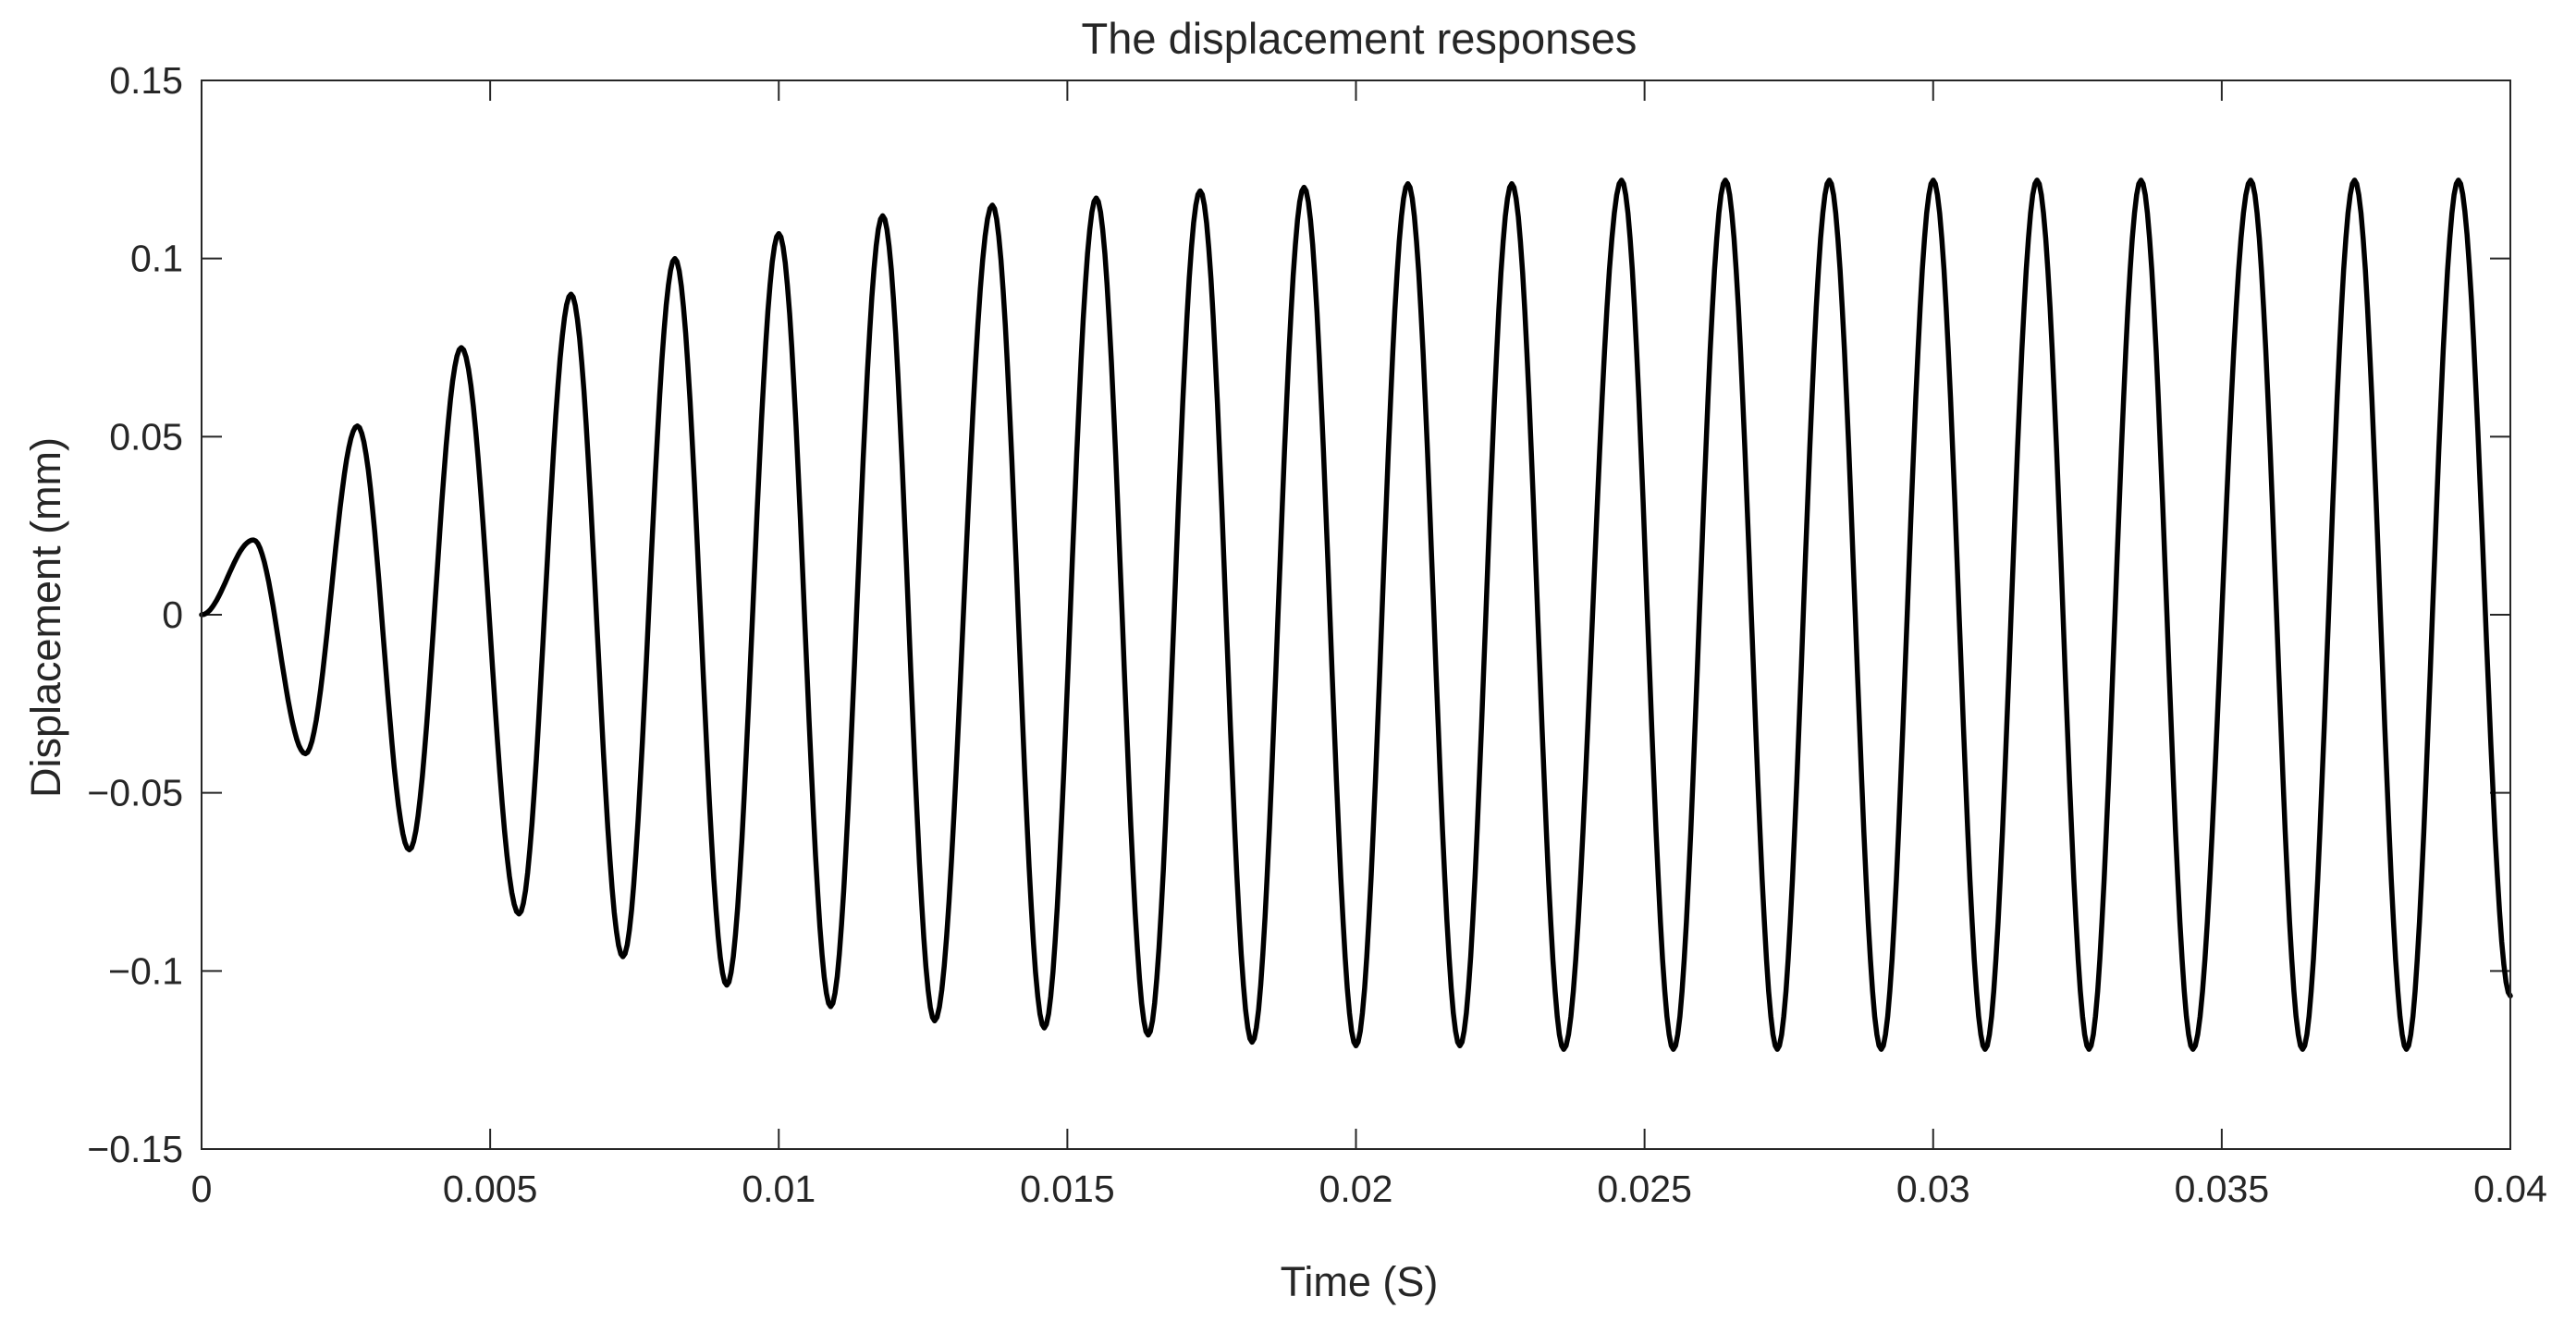 The image size is (2576, 1321). What do you see at coordinates (202, 1189) in the screenshot?
I see `x-tick-label: 0` at bounding box center [202, 1189].